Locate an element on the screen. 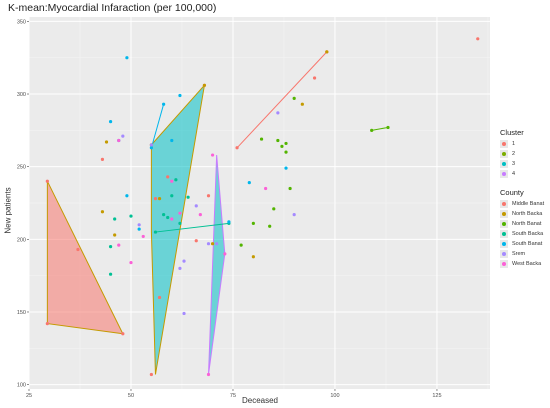 The width and height of the screenshot is (550, 408). cluster-legend-label: 3 is located at coordinates (514, 164).